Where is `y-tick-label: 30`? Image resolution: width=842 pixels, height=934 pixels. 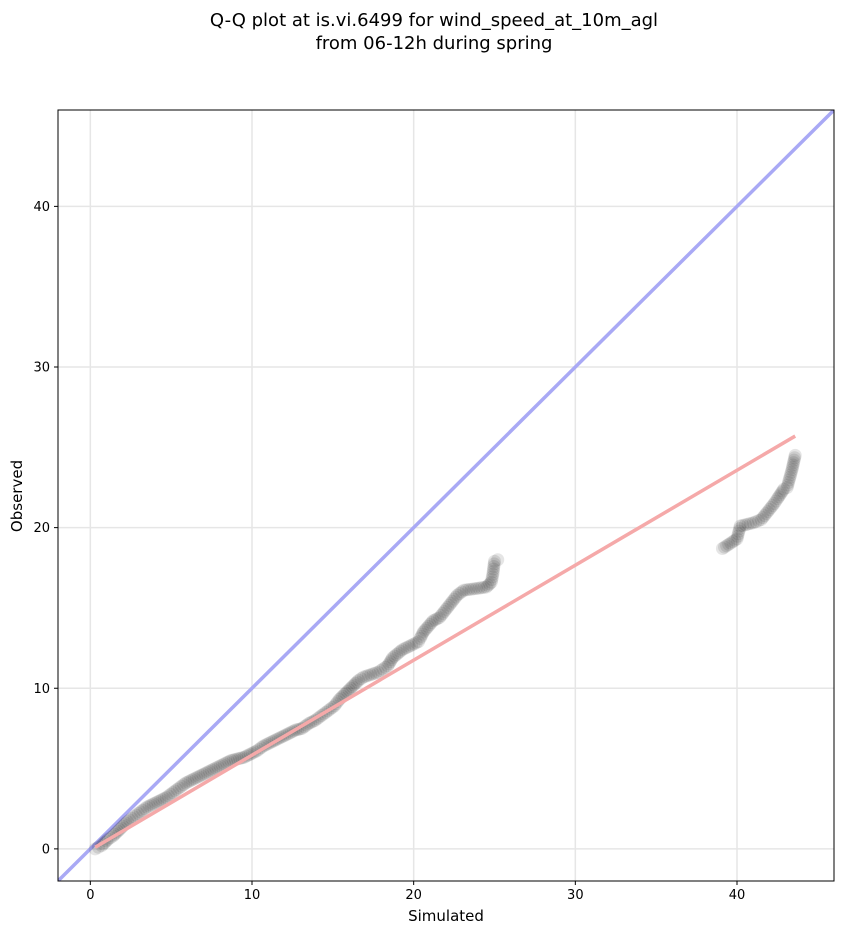
y-tick-label: 30 is located at coordinates (41, 368).